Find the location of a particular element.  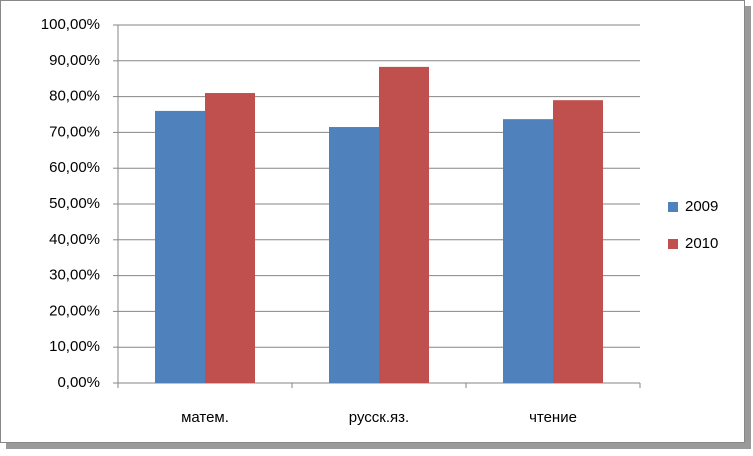

y-tick-label: 50,00% is located at coordinates (74, 203).